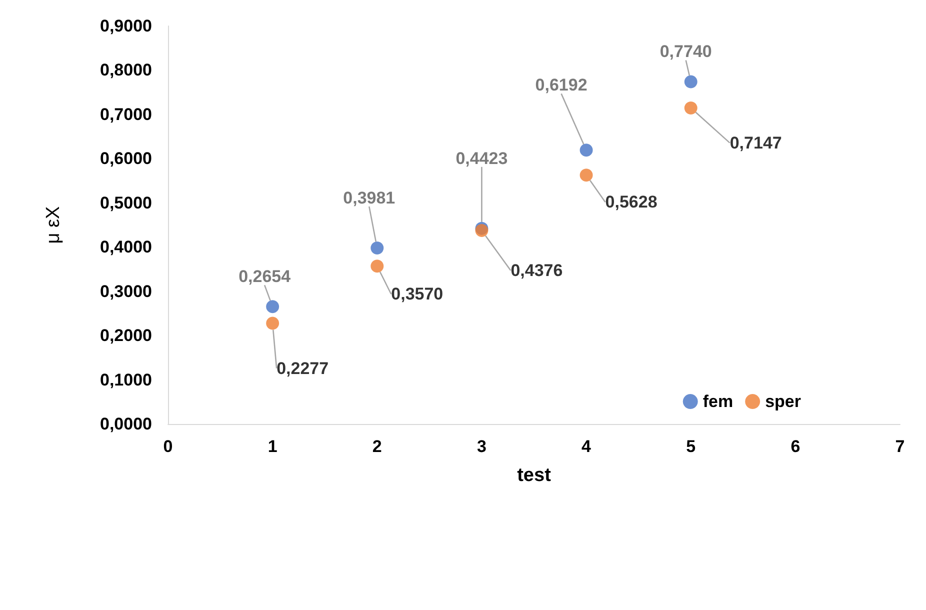 The width and height of the screenshot is (926, 610). I want to click on data-label: 0,3981, so click(369, 198).